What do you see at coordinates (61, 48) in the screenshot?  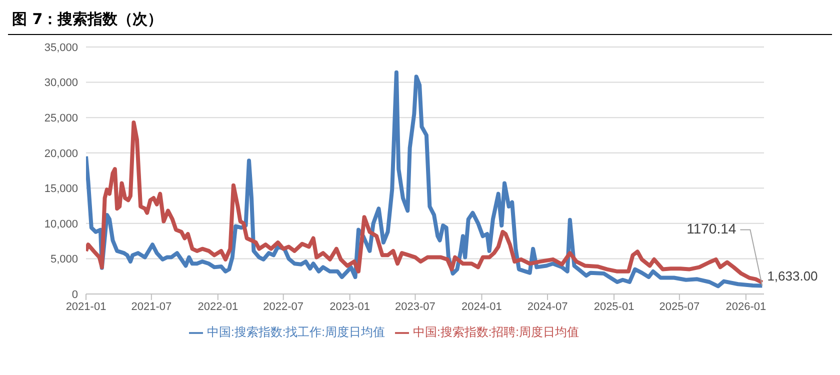 I see `y-tick-label: 35,000` at bounding box center [61, 48].